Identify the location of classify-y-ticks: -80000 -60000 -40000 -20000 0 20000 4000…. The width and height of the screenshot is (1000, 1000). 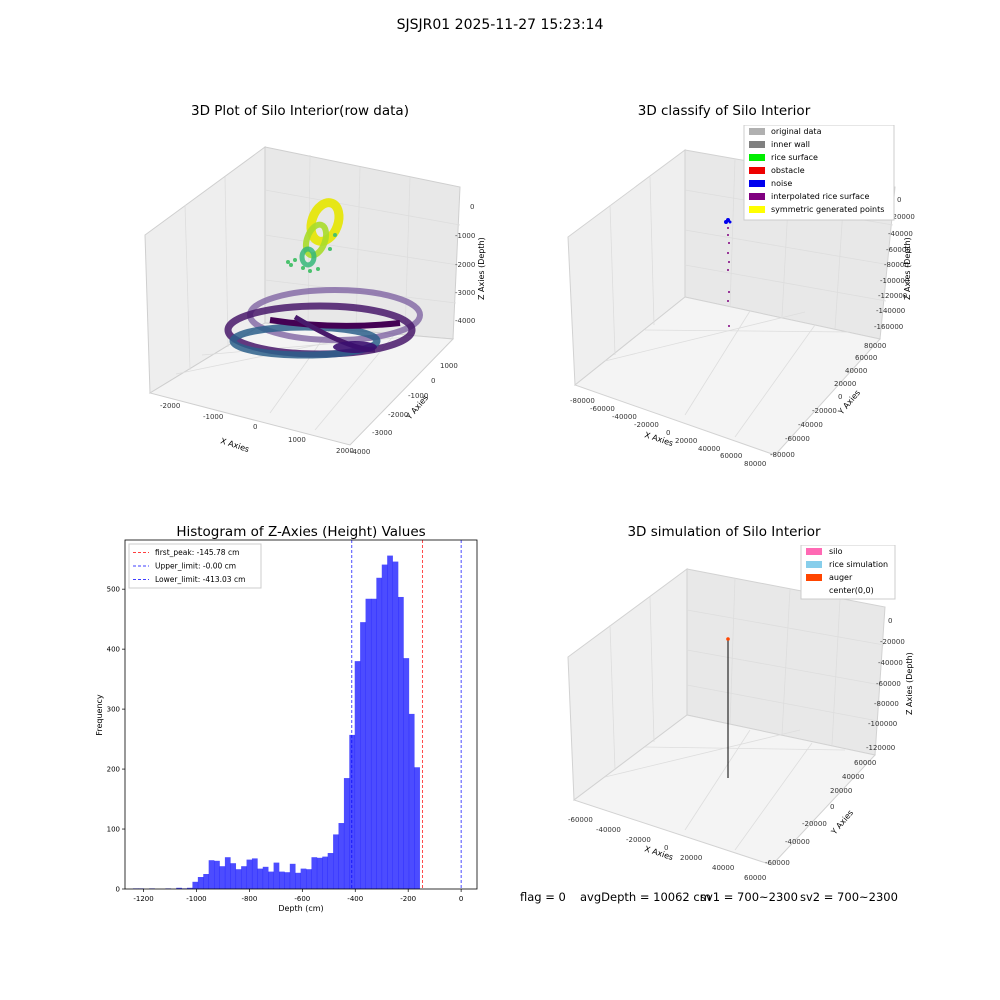
(828, 400).